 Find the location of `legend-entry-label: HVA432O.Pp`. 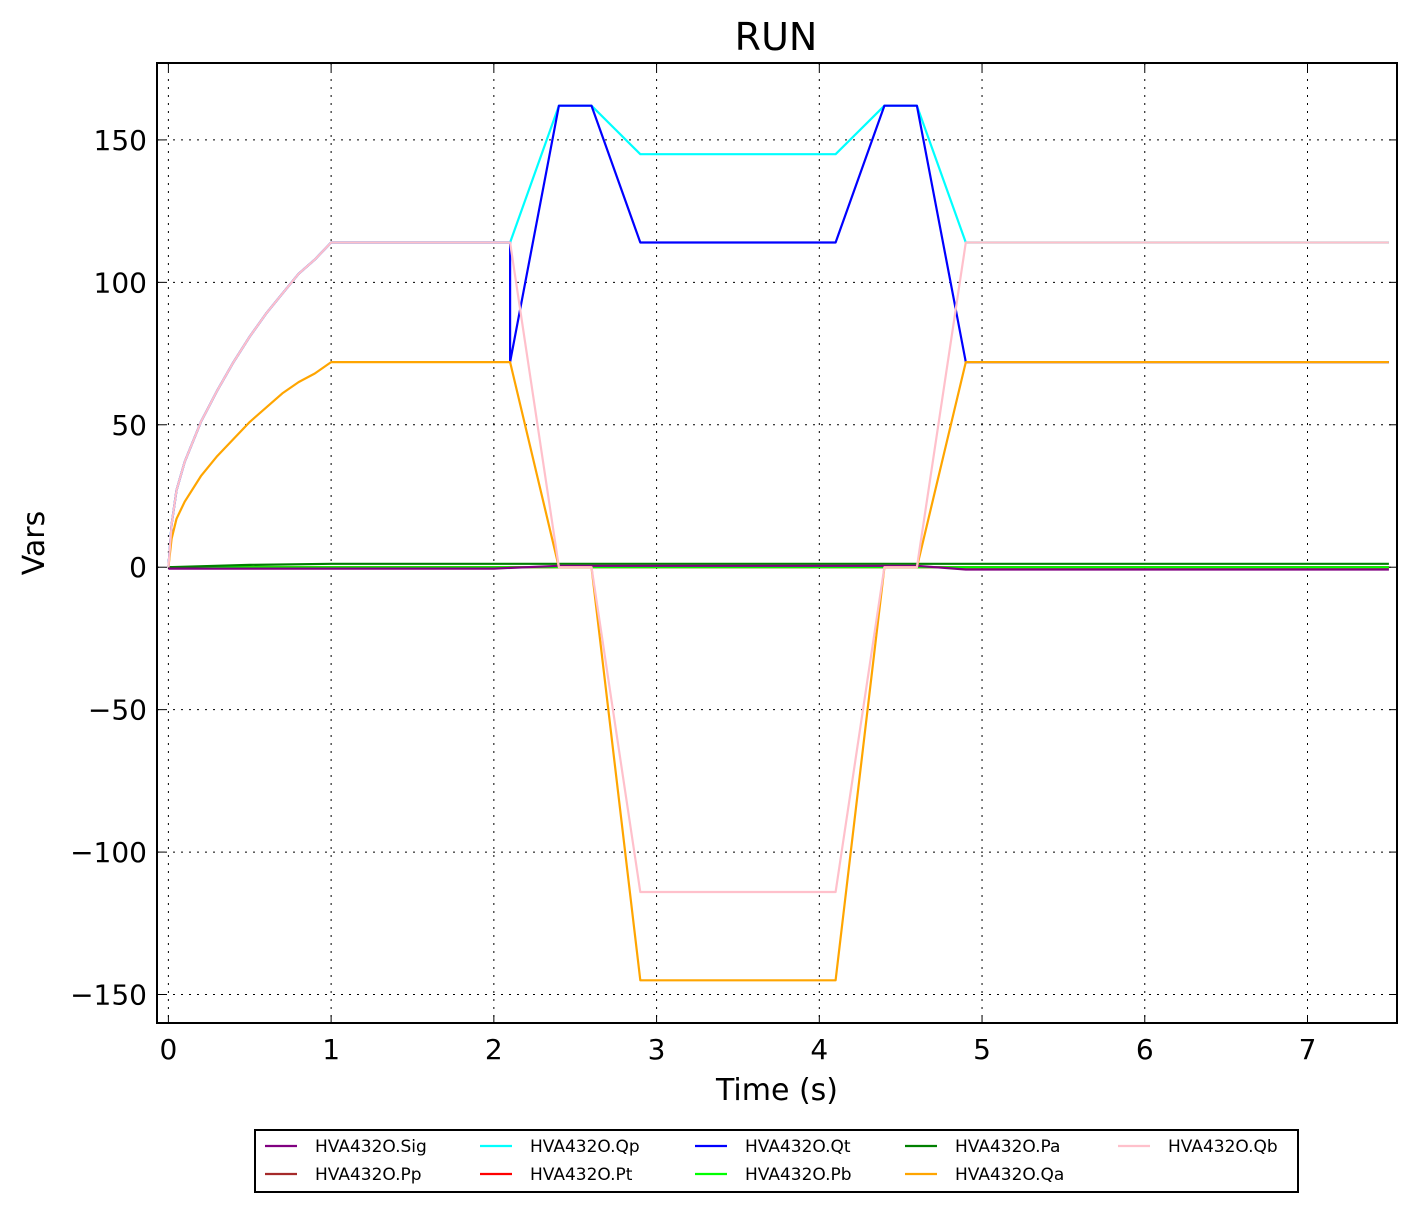

legend-entry-label: HVA432O.Pp is located at coordinates (368, 1175).